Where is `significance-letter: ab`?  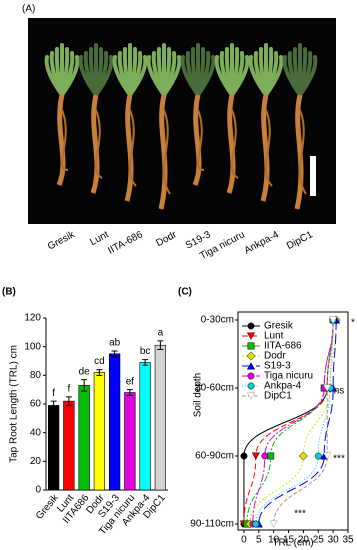
significance-letter: ab is located at coordinates (115, 343).